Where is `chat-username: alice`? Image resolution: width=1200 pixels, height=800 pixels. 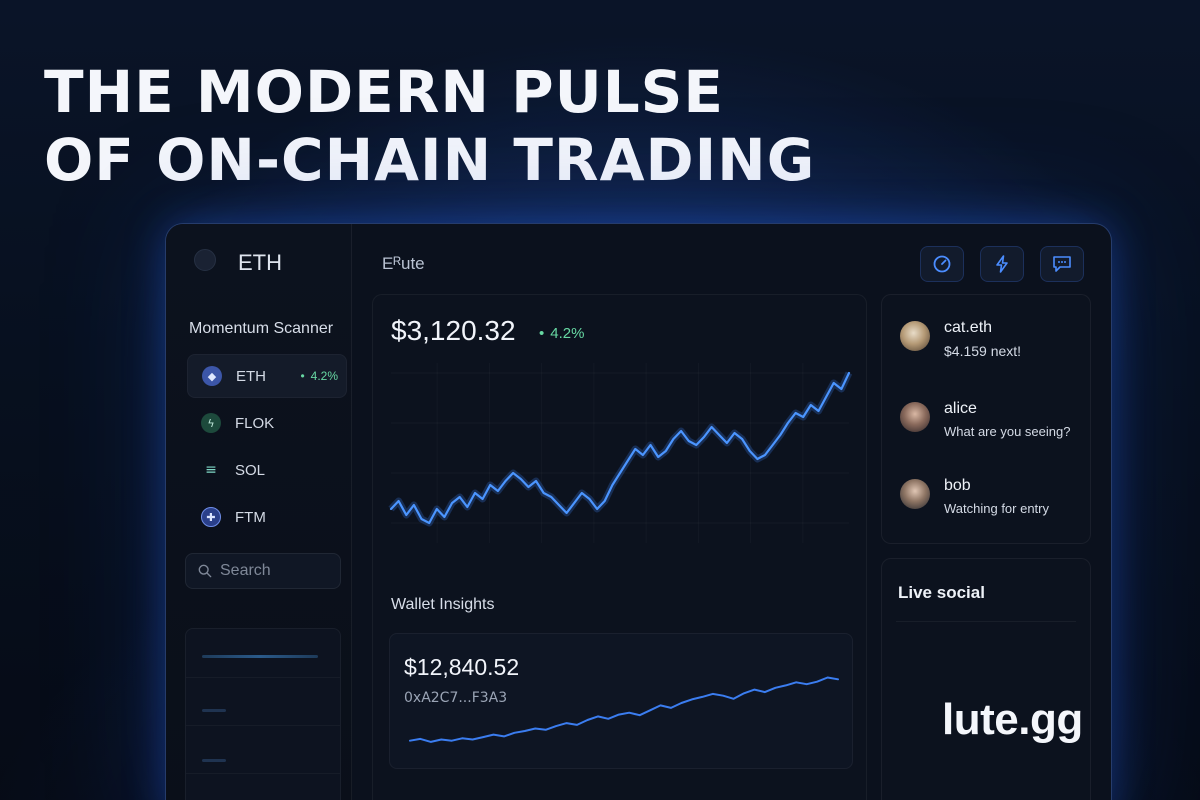
chat-username: alice is located at coordinates (960, 408).